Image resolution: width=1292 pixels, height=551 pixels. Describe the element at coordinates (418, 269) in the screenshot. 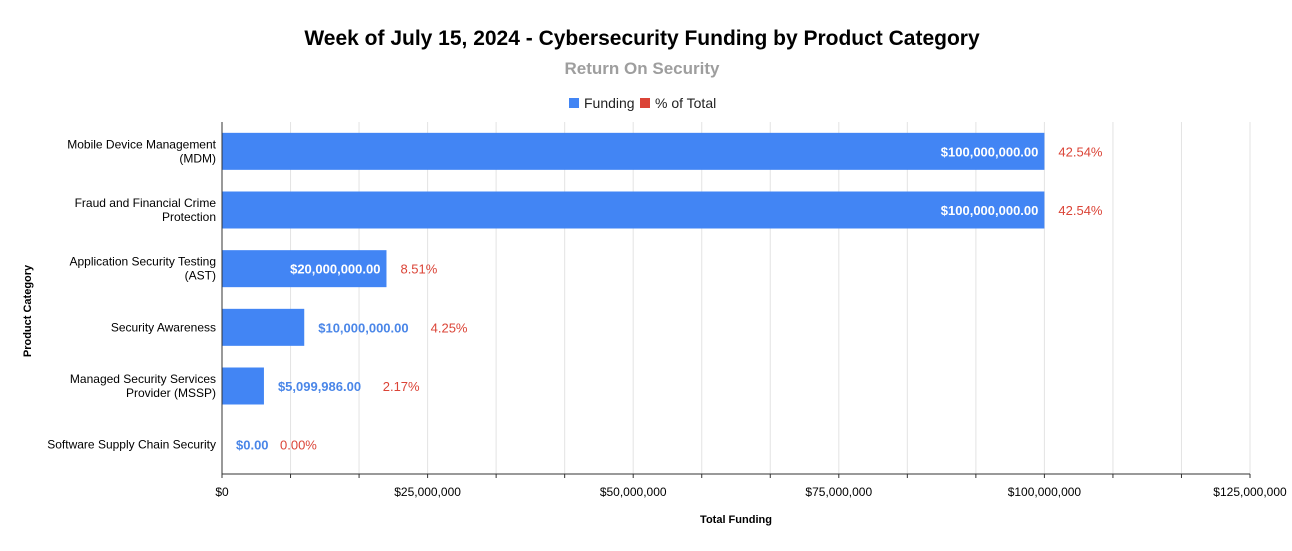

I see `percent-label: 8.51%` at that location.